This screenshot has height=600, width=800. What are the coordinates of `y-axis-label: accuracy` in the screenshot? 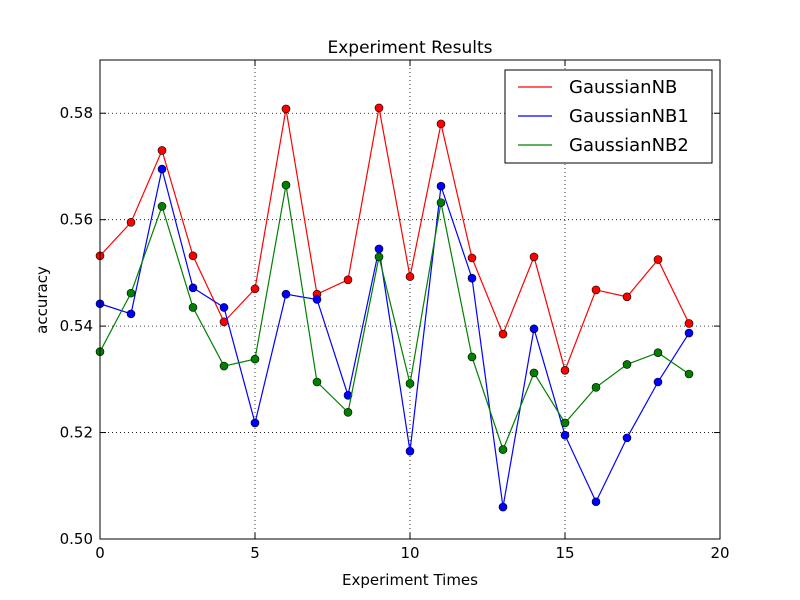 It's located at (42, 300).